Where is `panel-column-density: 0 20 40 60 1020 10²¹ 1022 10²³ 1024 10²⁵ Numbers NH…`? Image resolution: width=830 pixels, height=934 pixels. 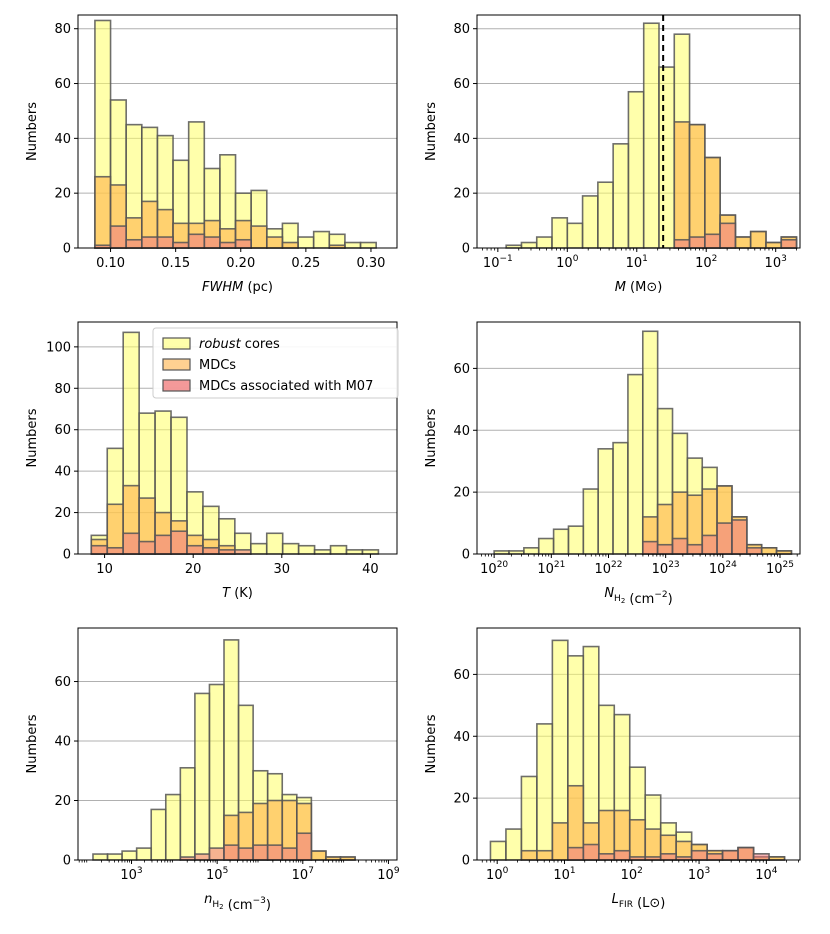
panel-column-density: 0 20 40 60 1020 10²¹ 1022 10²³ 1024 10²⁵ Numbers NH… is located at coordinates (612, 464).